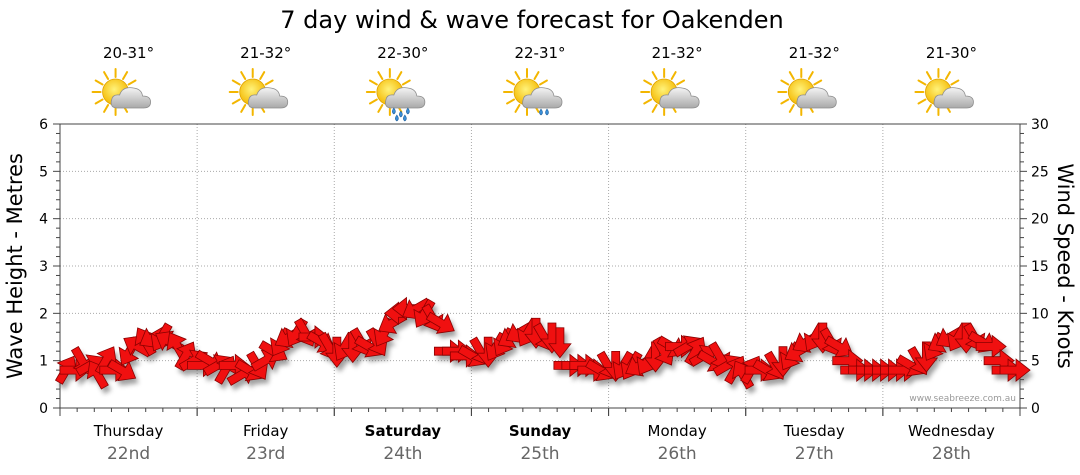 Image resolution: width=1080 pixels, height=475 pixels. I want to click on y-axis-left-label: Wave Height - Metres, so click(15, 266).